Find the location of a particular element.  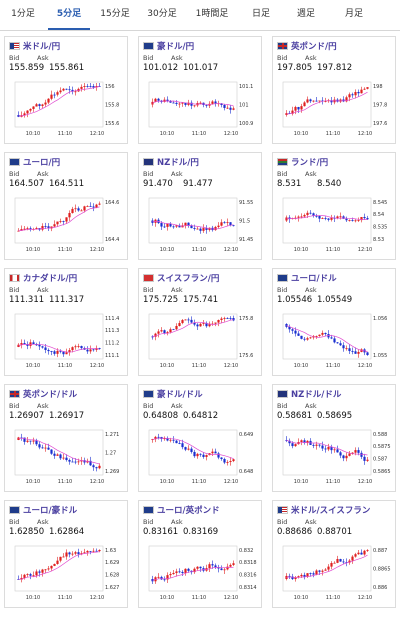

candlestick-chart: 1.056 1.055 10:10 11:10 12:10 is located at coordinates (335, 341).